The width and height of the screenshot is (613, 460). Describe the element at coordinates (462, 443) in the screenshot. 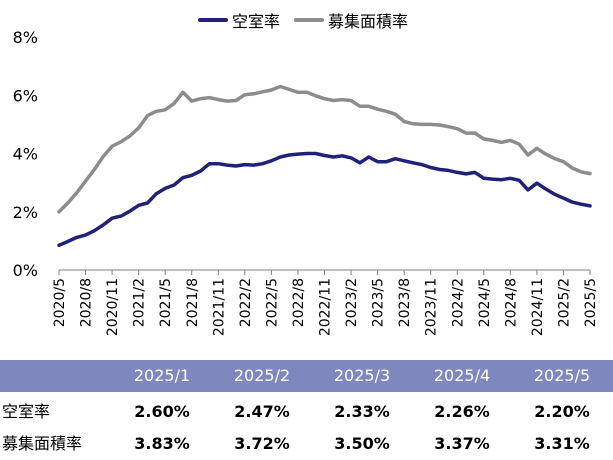

I see `table-cell: 3.37%` at that location.